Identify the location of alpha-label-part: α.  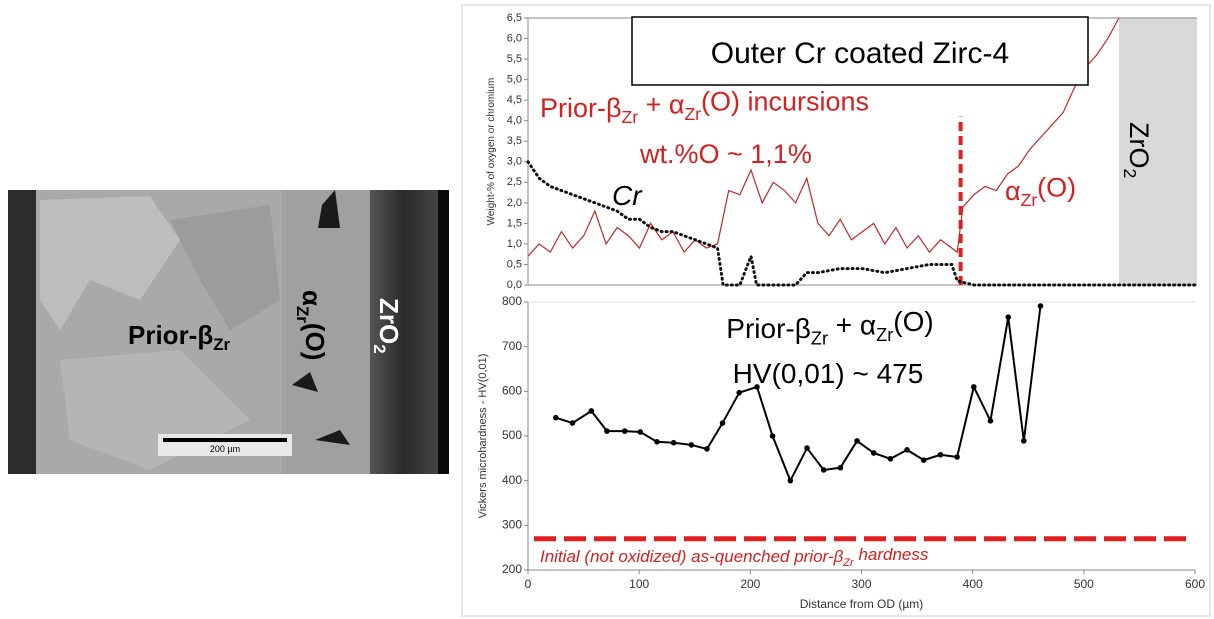
(312, 298).